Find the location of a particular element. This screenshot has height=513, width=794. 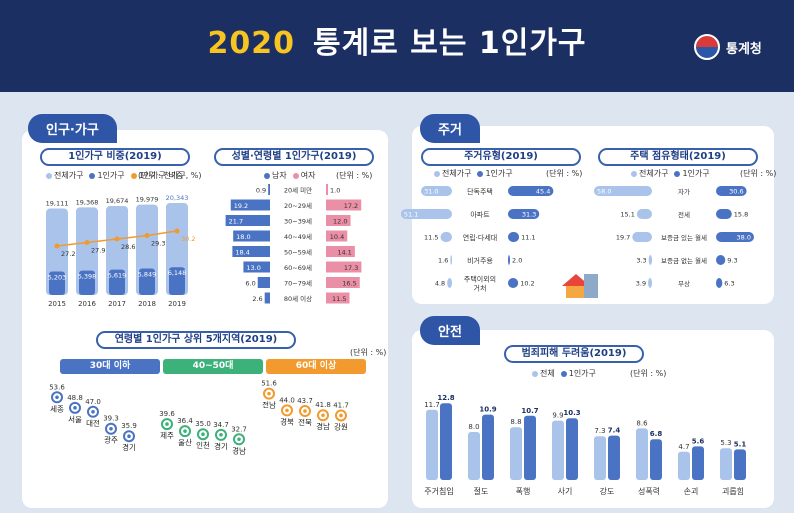

age-tick: 60~69세 is located at coordinates (298, 267).